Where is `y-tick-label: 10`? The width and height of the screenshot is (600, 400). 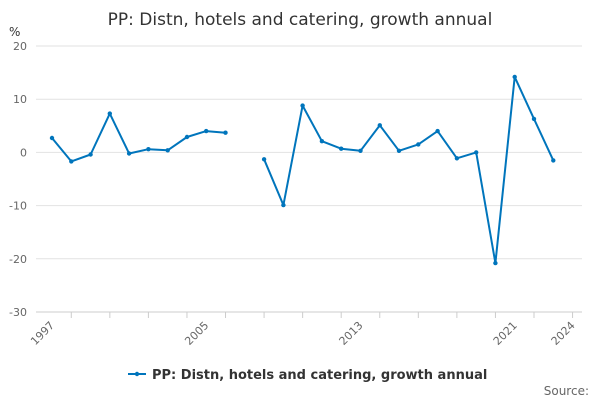
y-tick-label: 10 is located at coordinates (20, 99).